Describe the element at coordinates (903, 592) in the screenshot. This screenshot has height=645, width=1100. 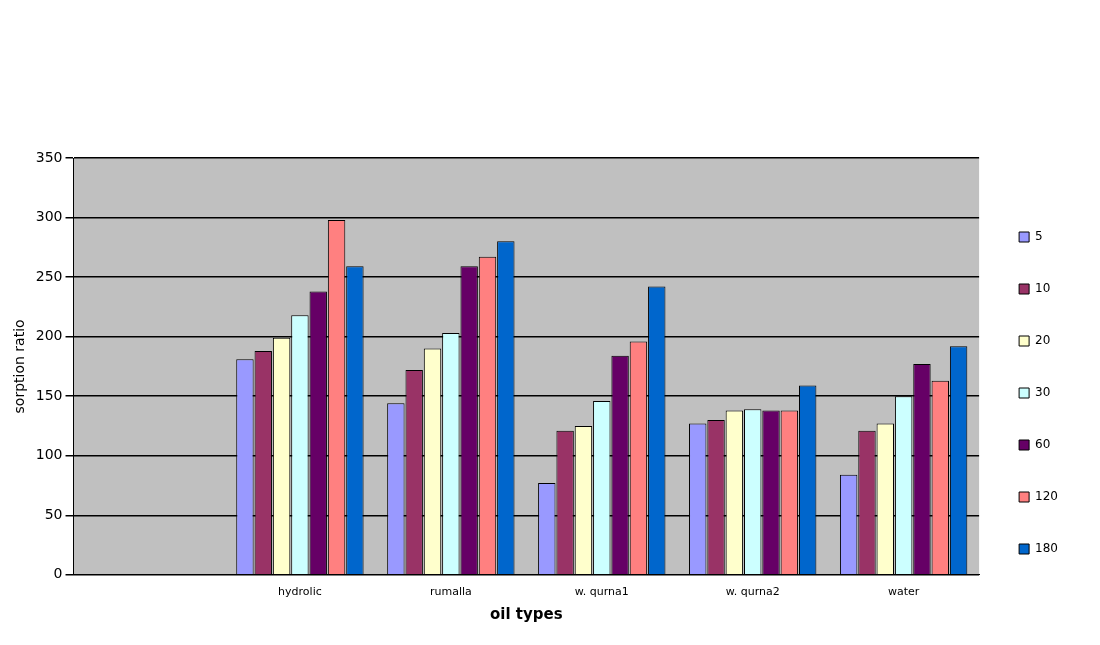
I see `x-tick-label: water` at that location.